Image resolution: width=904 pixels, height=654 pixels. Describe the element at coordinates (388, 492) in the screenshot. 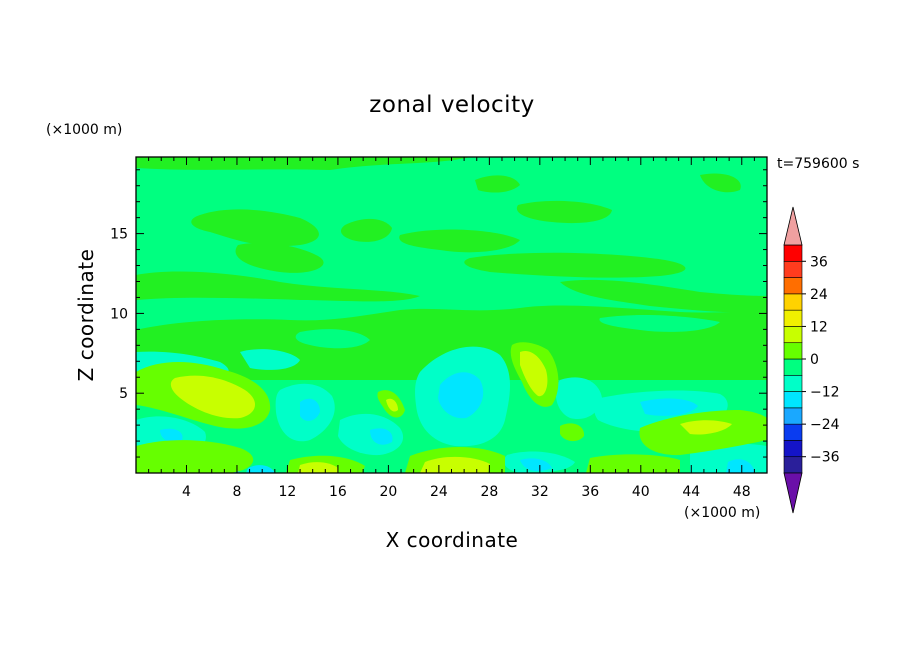

I see `x-tick-label: 20` at that location.